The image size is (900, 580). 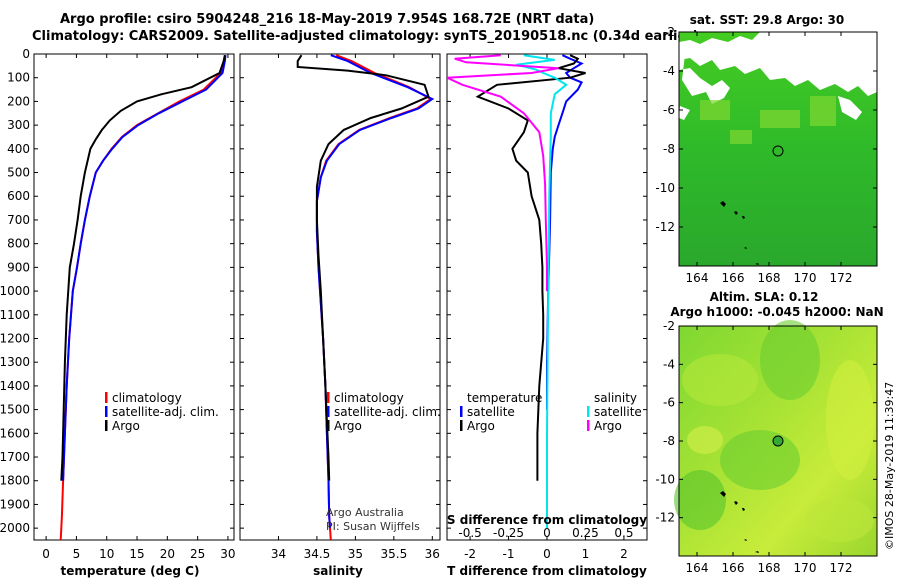 I want to click on salinity-diff-label: S difference from climatology, so click(x=547, y=520).